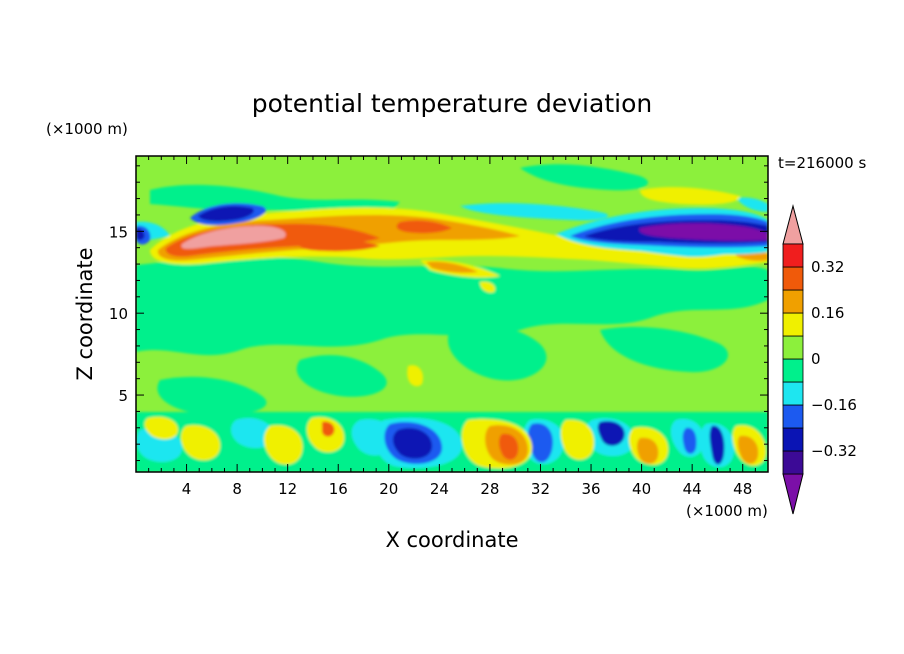 This screenshot has height=654, width=904. I want to click on colorbar: 0.32 0.16 0 −0.16 −0.32, so click(819, 359).